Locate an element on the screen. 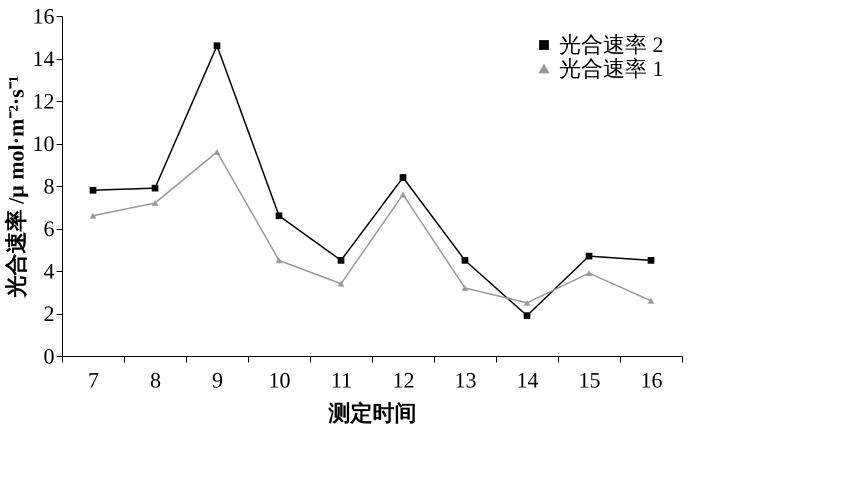  x-tick-label: 7 is located at coordinates (93, 380).